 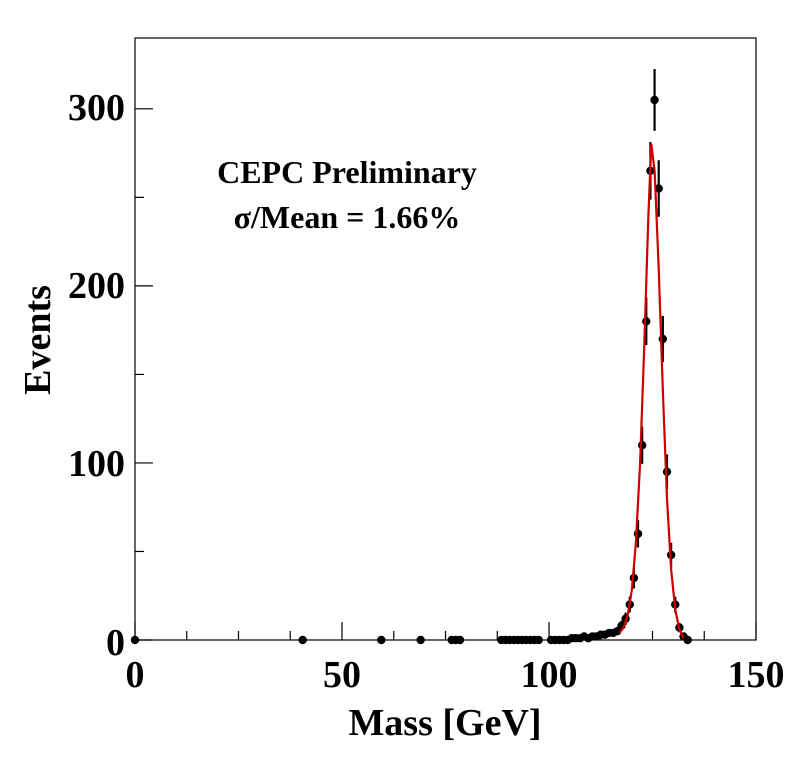 I want to click on x-tick-label: 0, so click(x=135, y=675).